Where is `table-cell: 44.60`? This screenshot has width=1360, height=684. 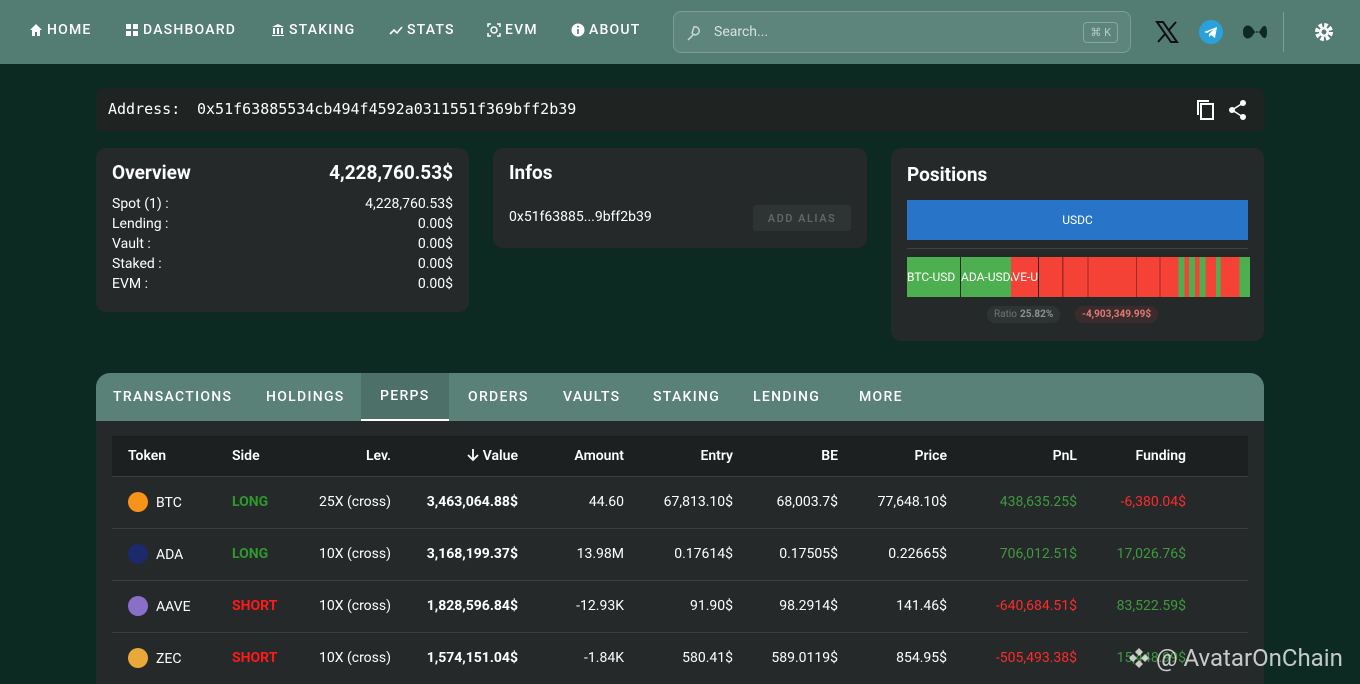 table-cell: 44.60 is located at coordinates (571, 501).